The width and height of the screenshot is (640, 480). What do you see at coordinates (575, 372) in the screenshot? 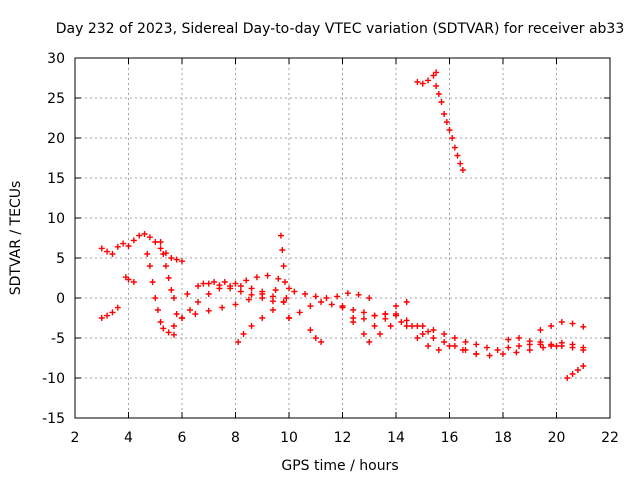
I see `series-track-z` at bounding box center [575, 372].